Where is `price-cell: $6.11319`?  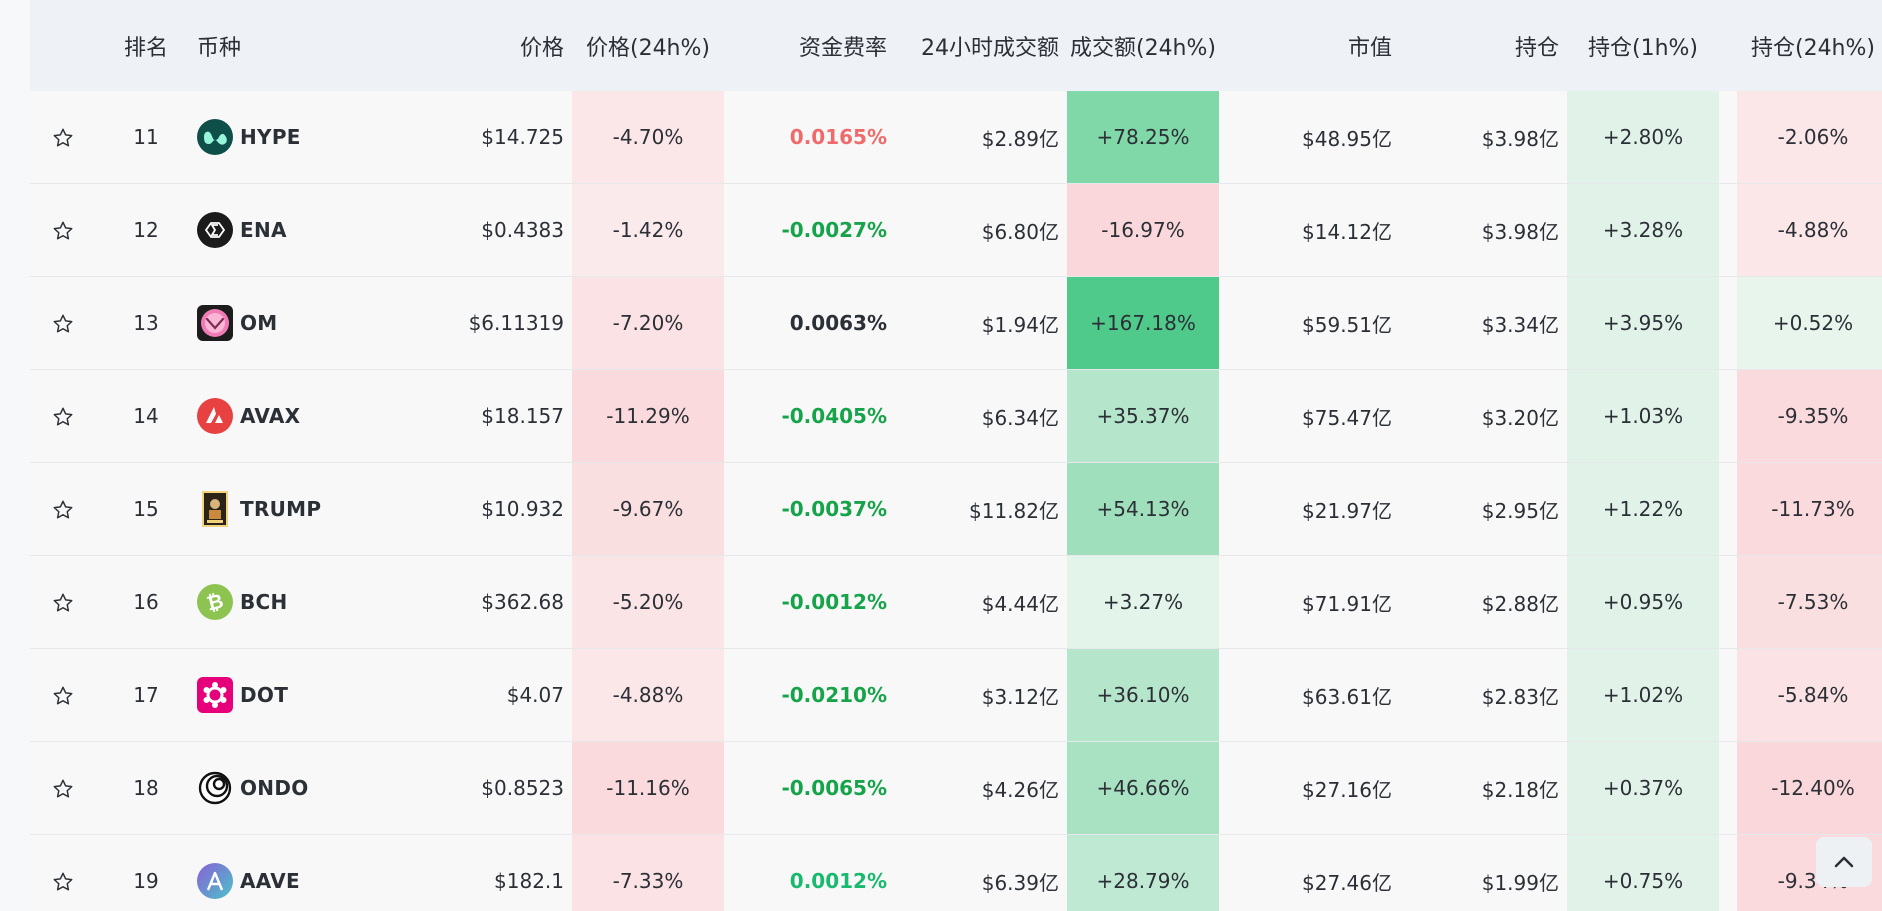
price-cell: $6.11319 is located at coordinates (480, 323).